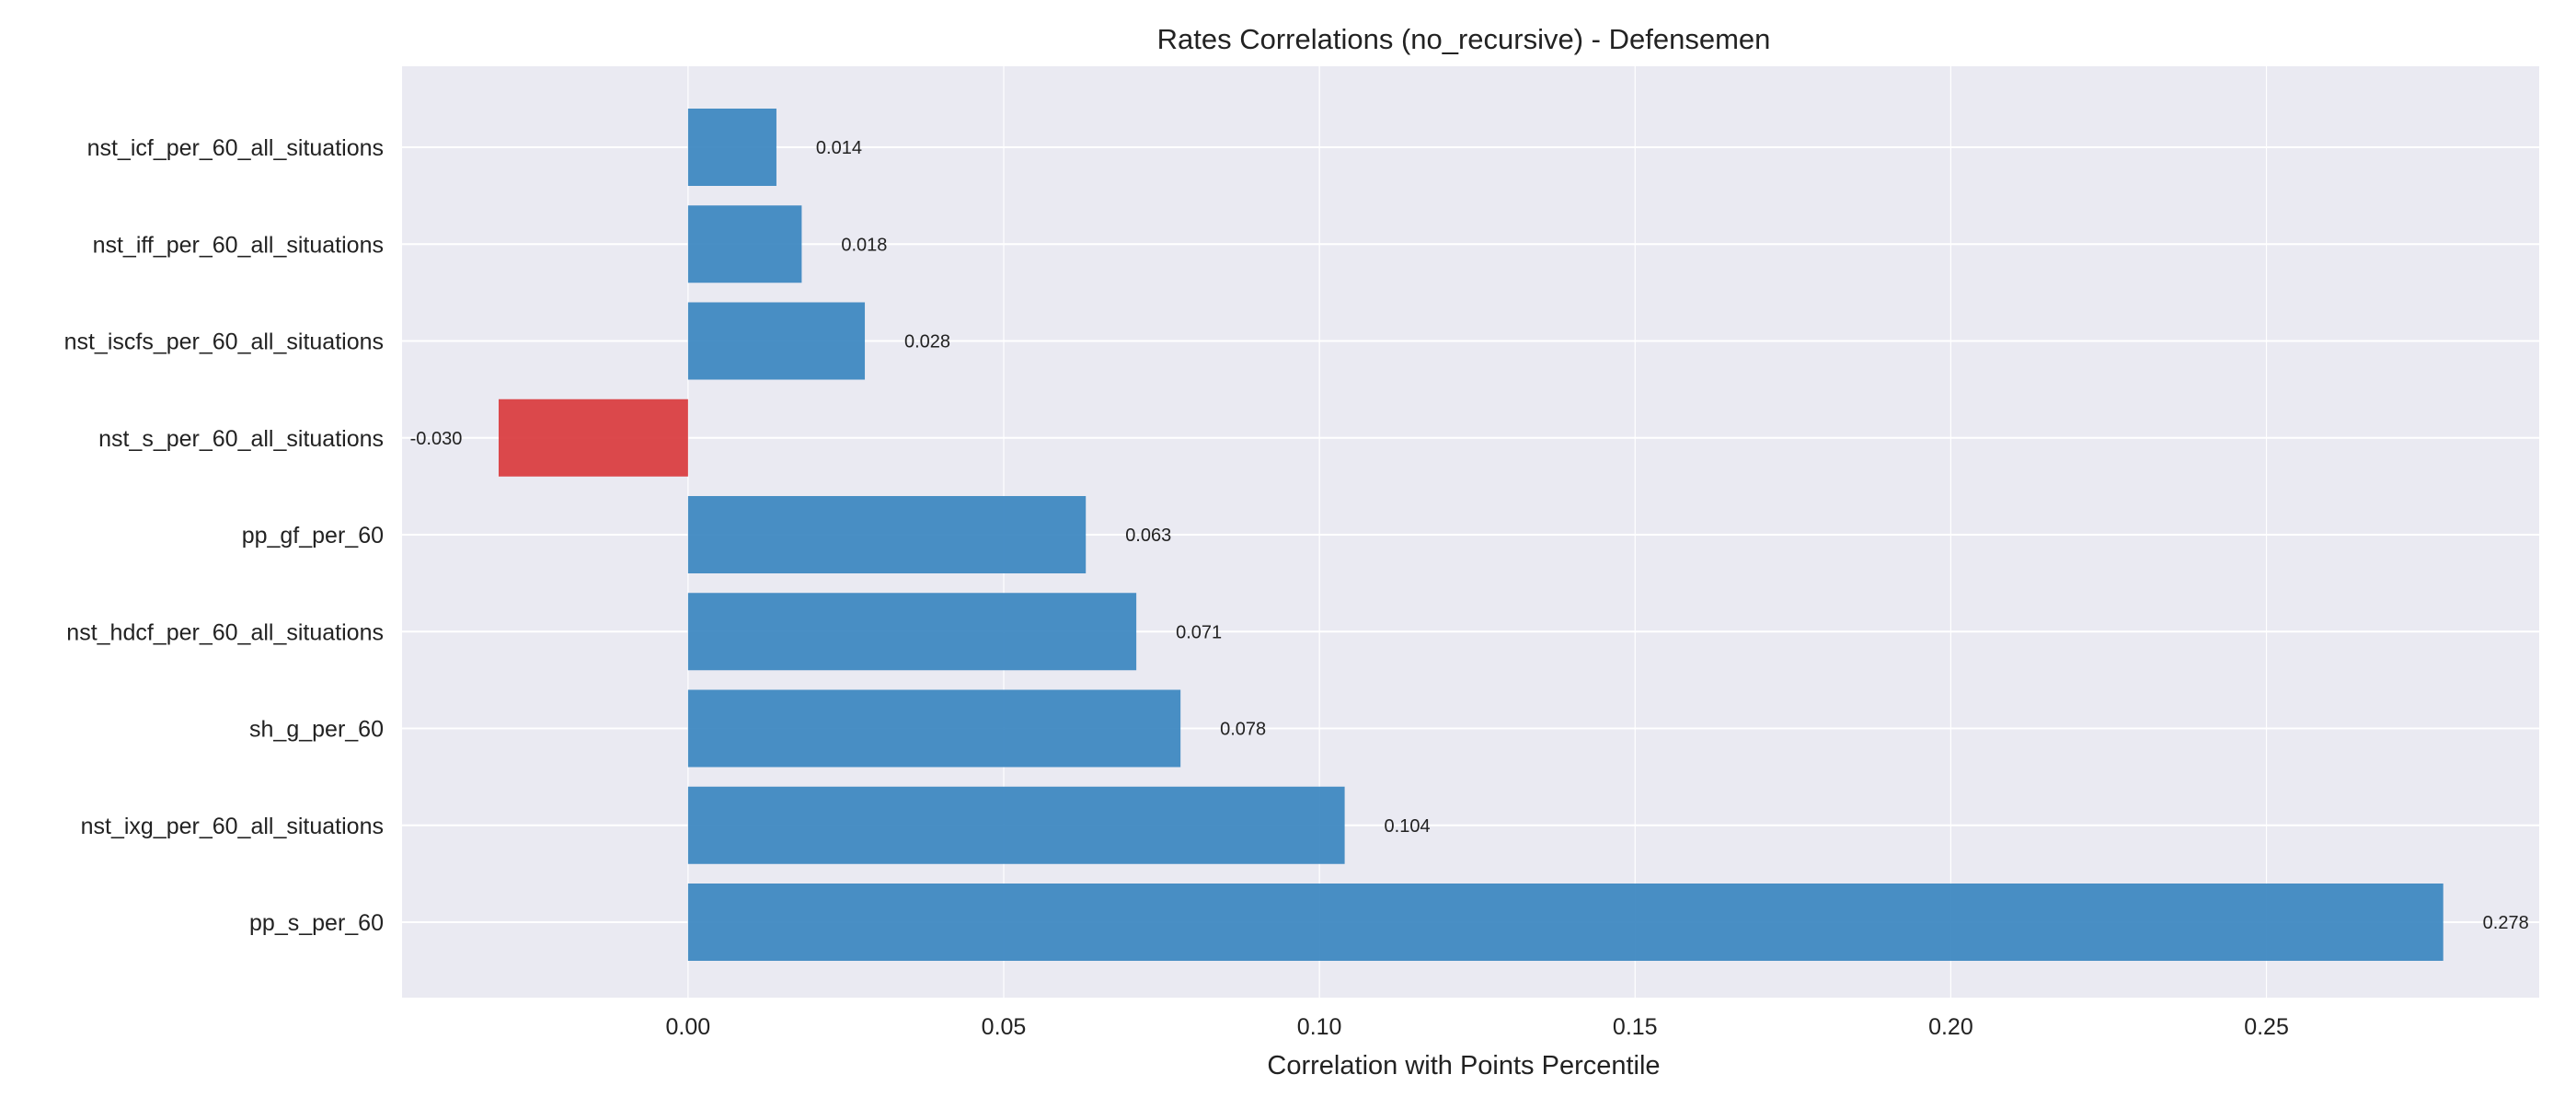  Describe the element at coordinates (225, 632) in the screenshot. I see `y-tick-label: nst_hdcf_per_60_all_situations` at that location.